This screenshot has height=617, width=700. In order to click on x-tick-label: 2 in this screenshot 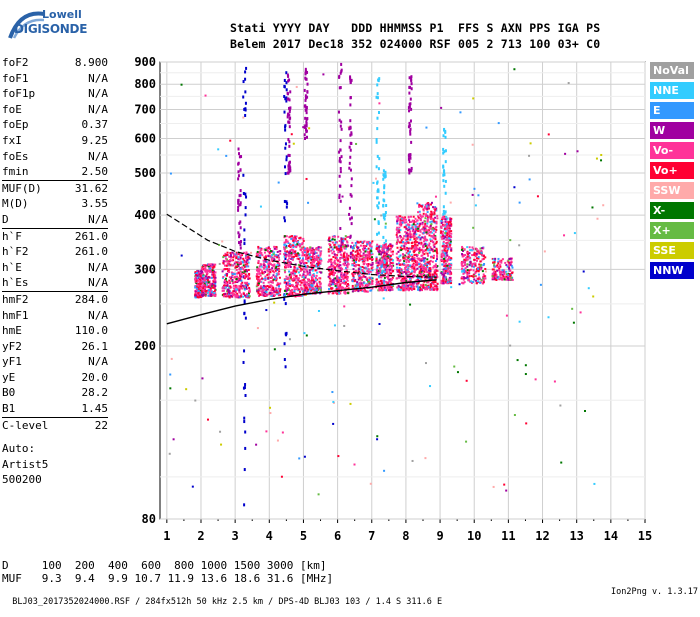, I will do `click(200, 536)`.